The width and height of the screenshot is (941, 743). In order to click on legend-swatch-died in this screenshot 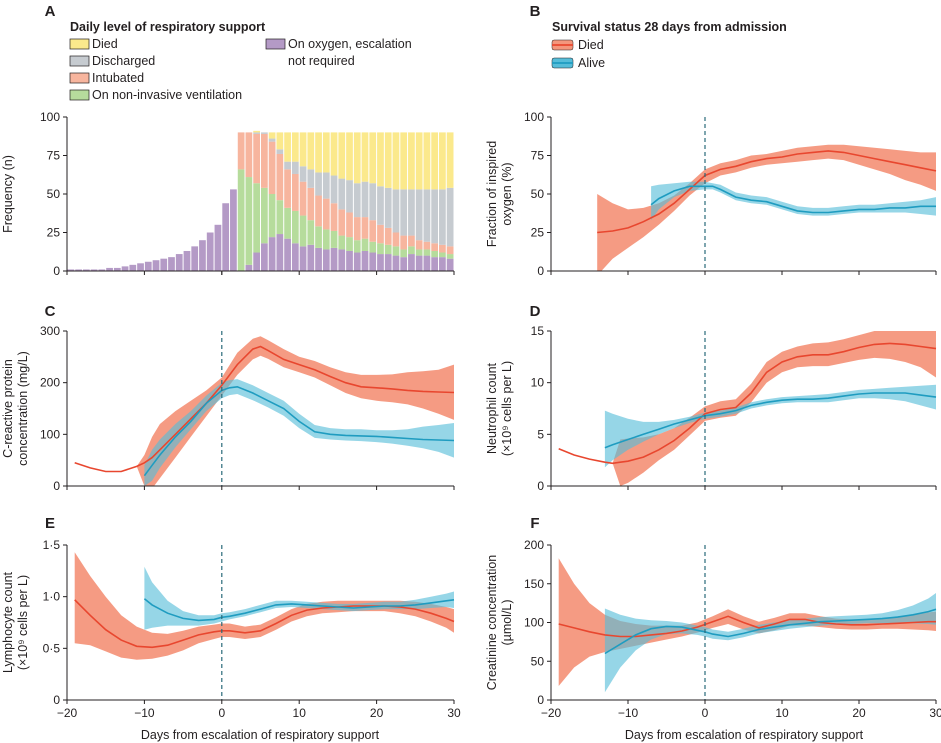, I will do `click(79, 44)`.